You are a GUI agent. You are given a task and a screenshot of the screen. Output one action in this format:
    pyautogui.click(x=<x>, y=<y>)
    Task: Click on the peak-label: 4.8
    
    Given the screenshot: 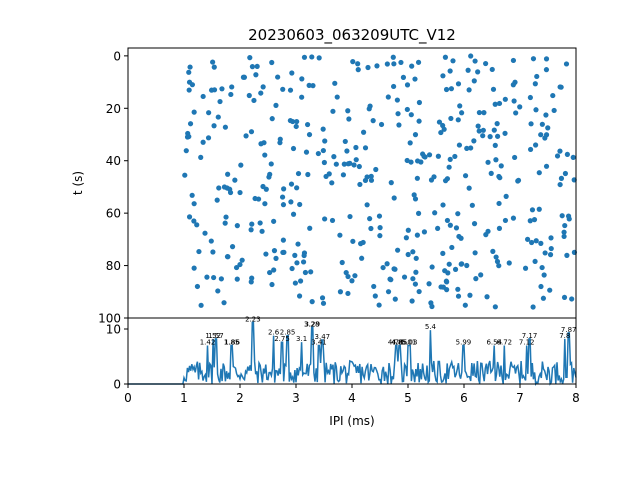 What is the action you would take?
    pyautogui.click(x=396, y=343)
    